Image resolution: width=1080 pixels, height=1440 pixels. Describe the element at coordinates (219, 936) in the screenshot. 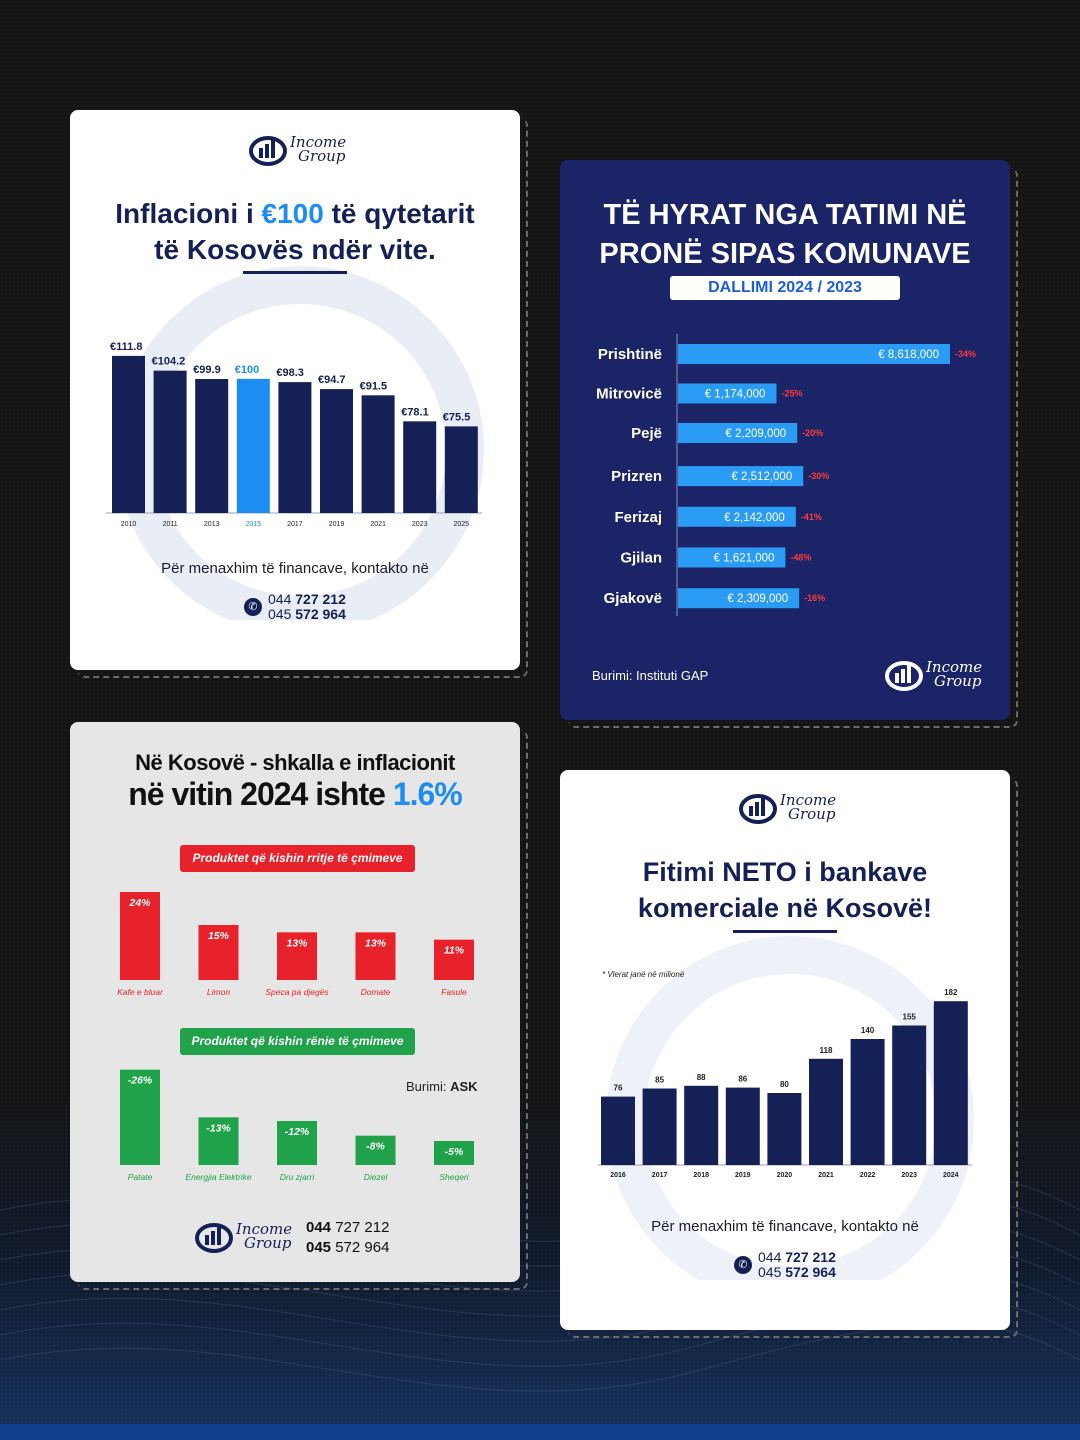

I see `value-label: 15%` at that location.